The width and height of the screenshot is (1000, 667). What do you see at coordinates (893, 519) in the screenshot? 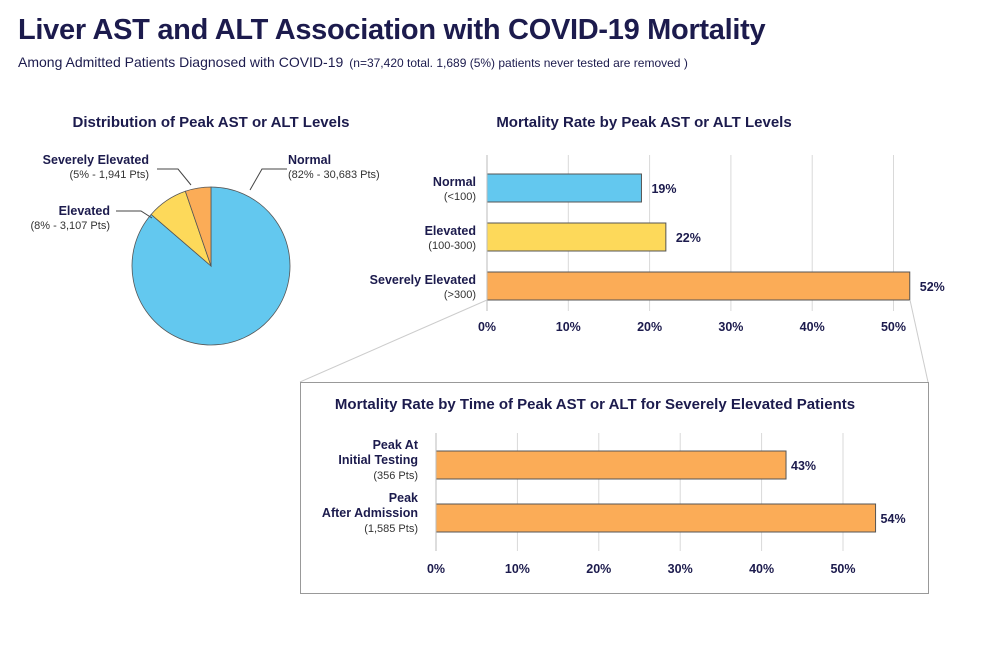
I see `bar-value-label-peak-after-admission: 54%` at bounding box center [893, 519].